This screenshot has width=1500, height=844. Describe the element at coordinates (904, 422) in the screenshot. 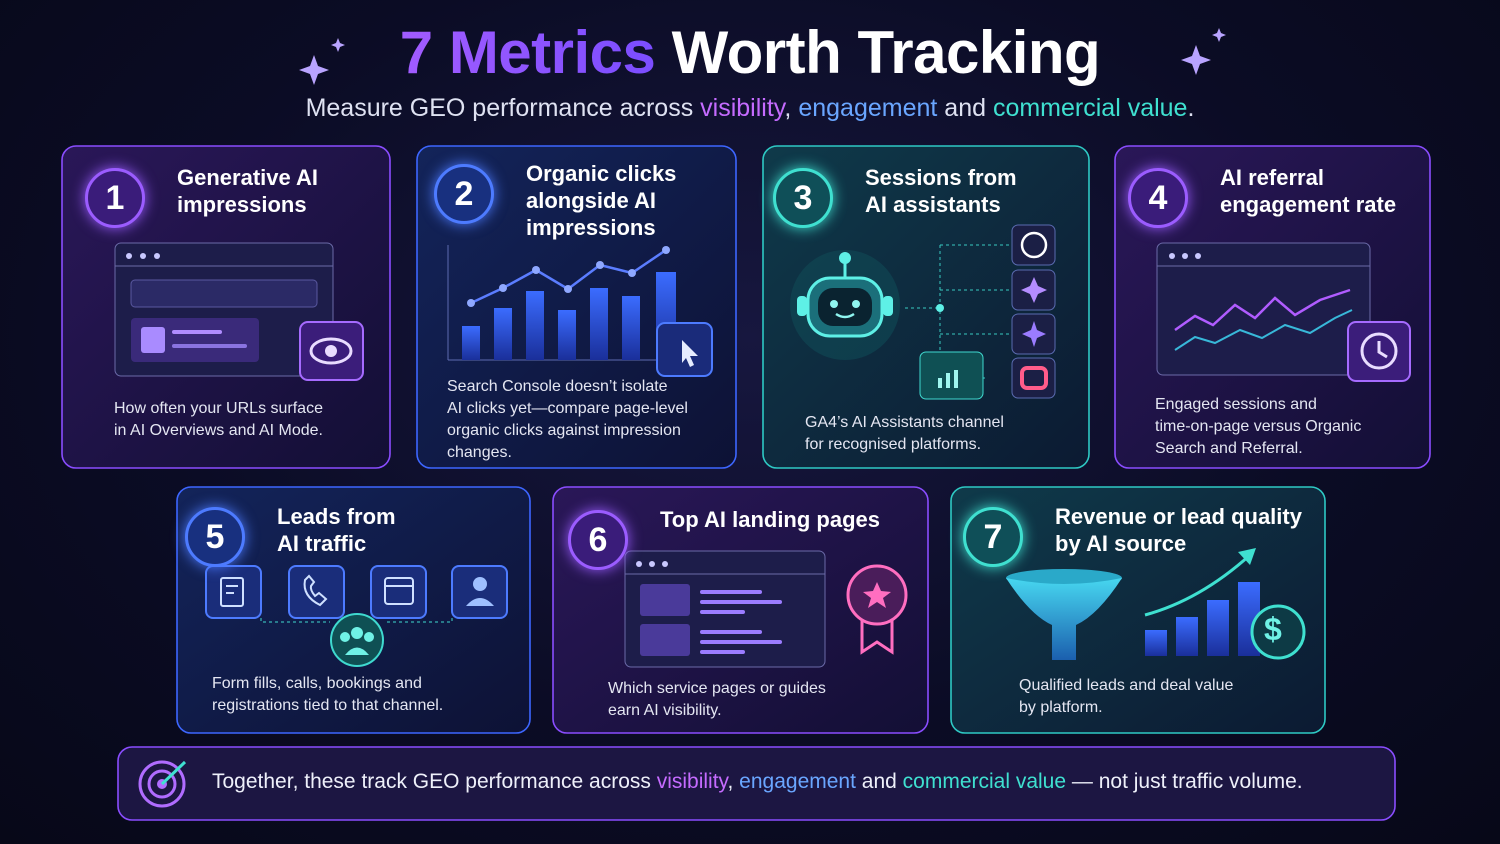

I see `card-description-line: GA4’s AI Assistants channel` at that location.